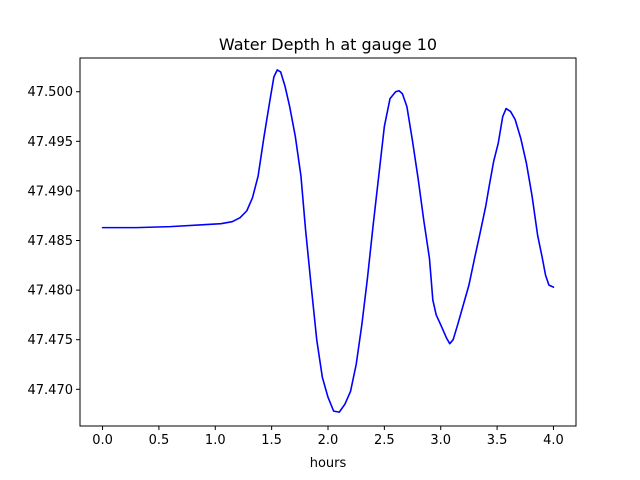 The image size is (640, 480). Describe the element at coordinates (440, 440) in the screenshot. I see `x-tick-label: 3.0` at that location.